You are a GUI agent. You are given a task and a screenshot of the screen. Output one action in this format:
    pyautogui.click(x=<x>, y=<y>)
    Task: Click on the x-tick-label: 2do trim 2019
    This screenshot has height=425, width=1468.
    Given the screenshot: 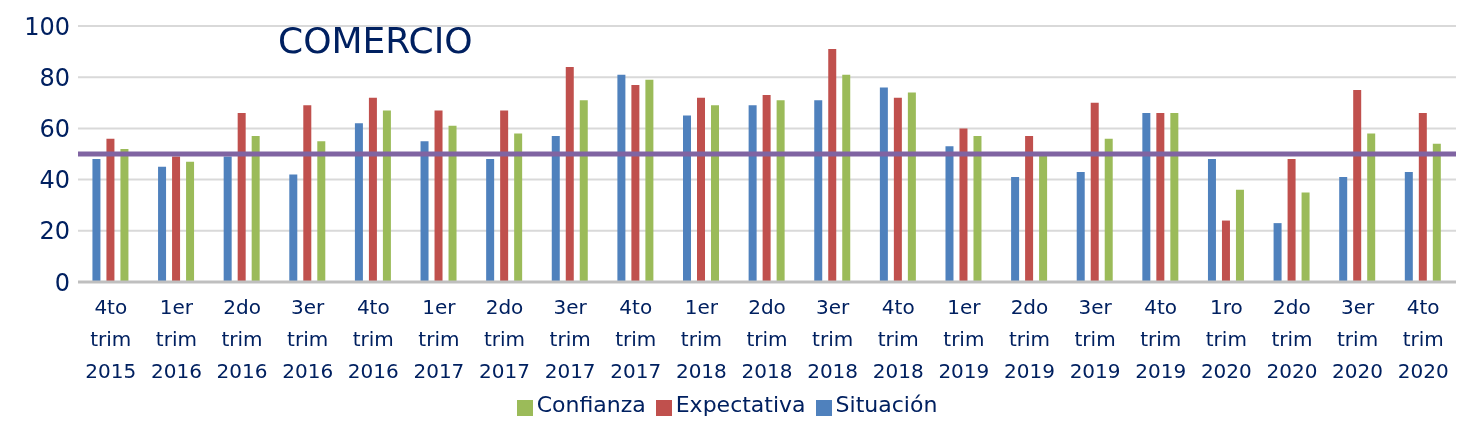 What is the action you would take?
    pyautogui.click(x=1029, y=339)
    